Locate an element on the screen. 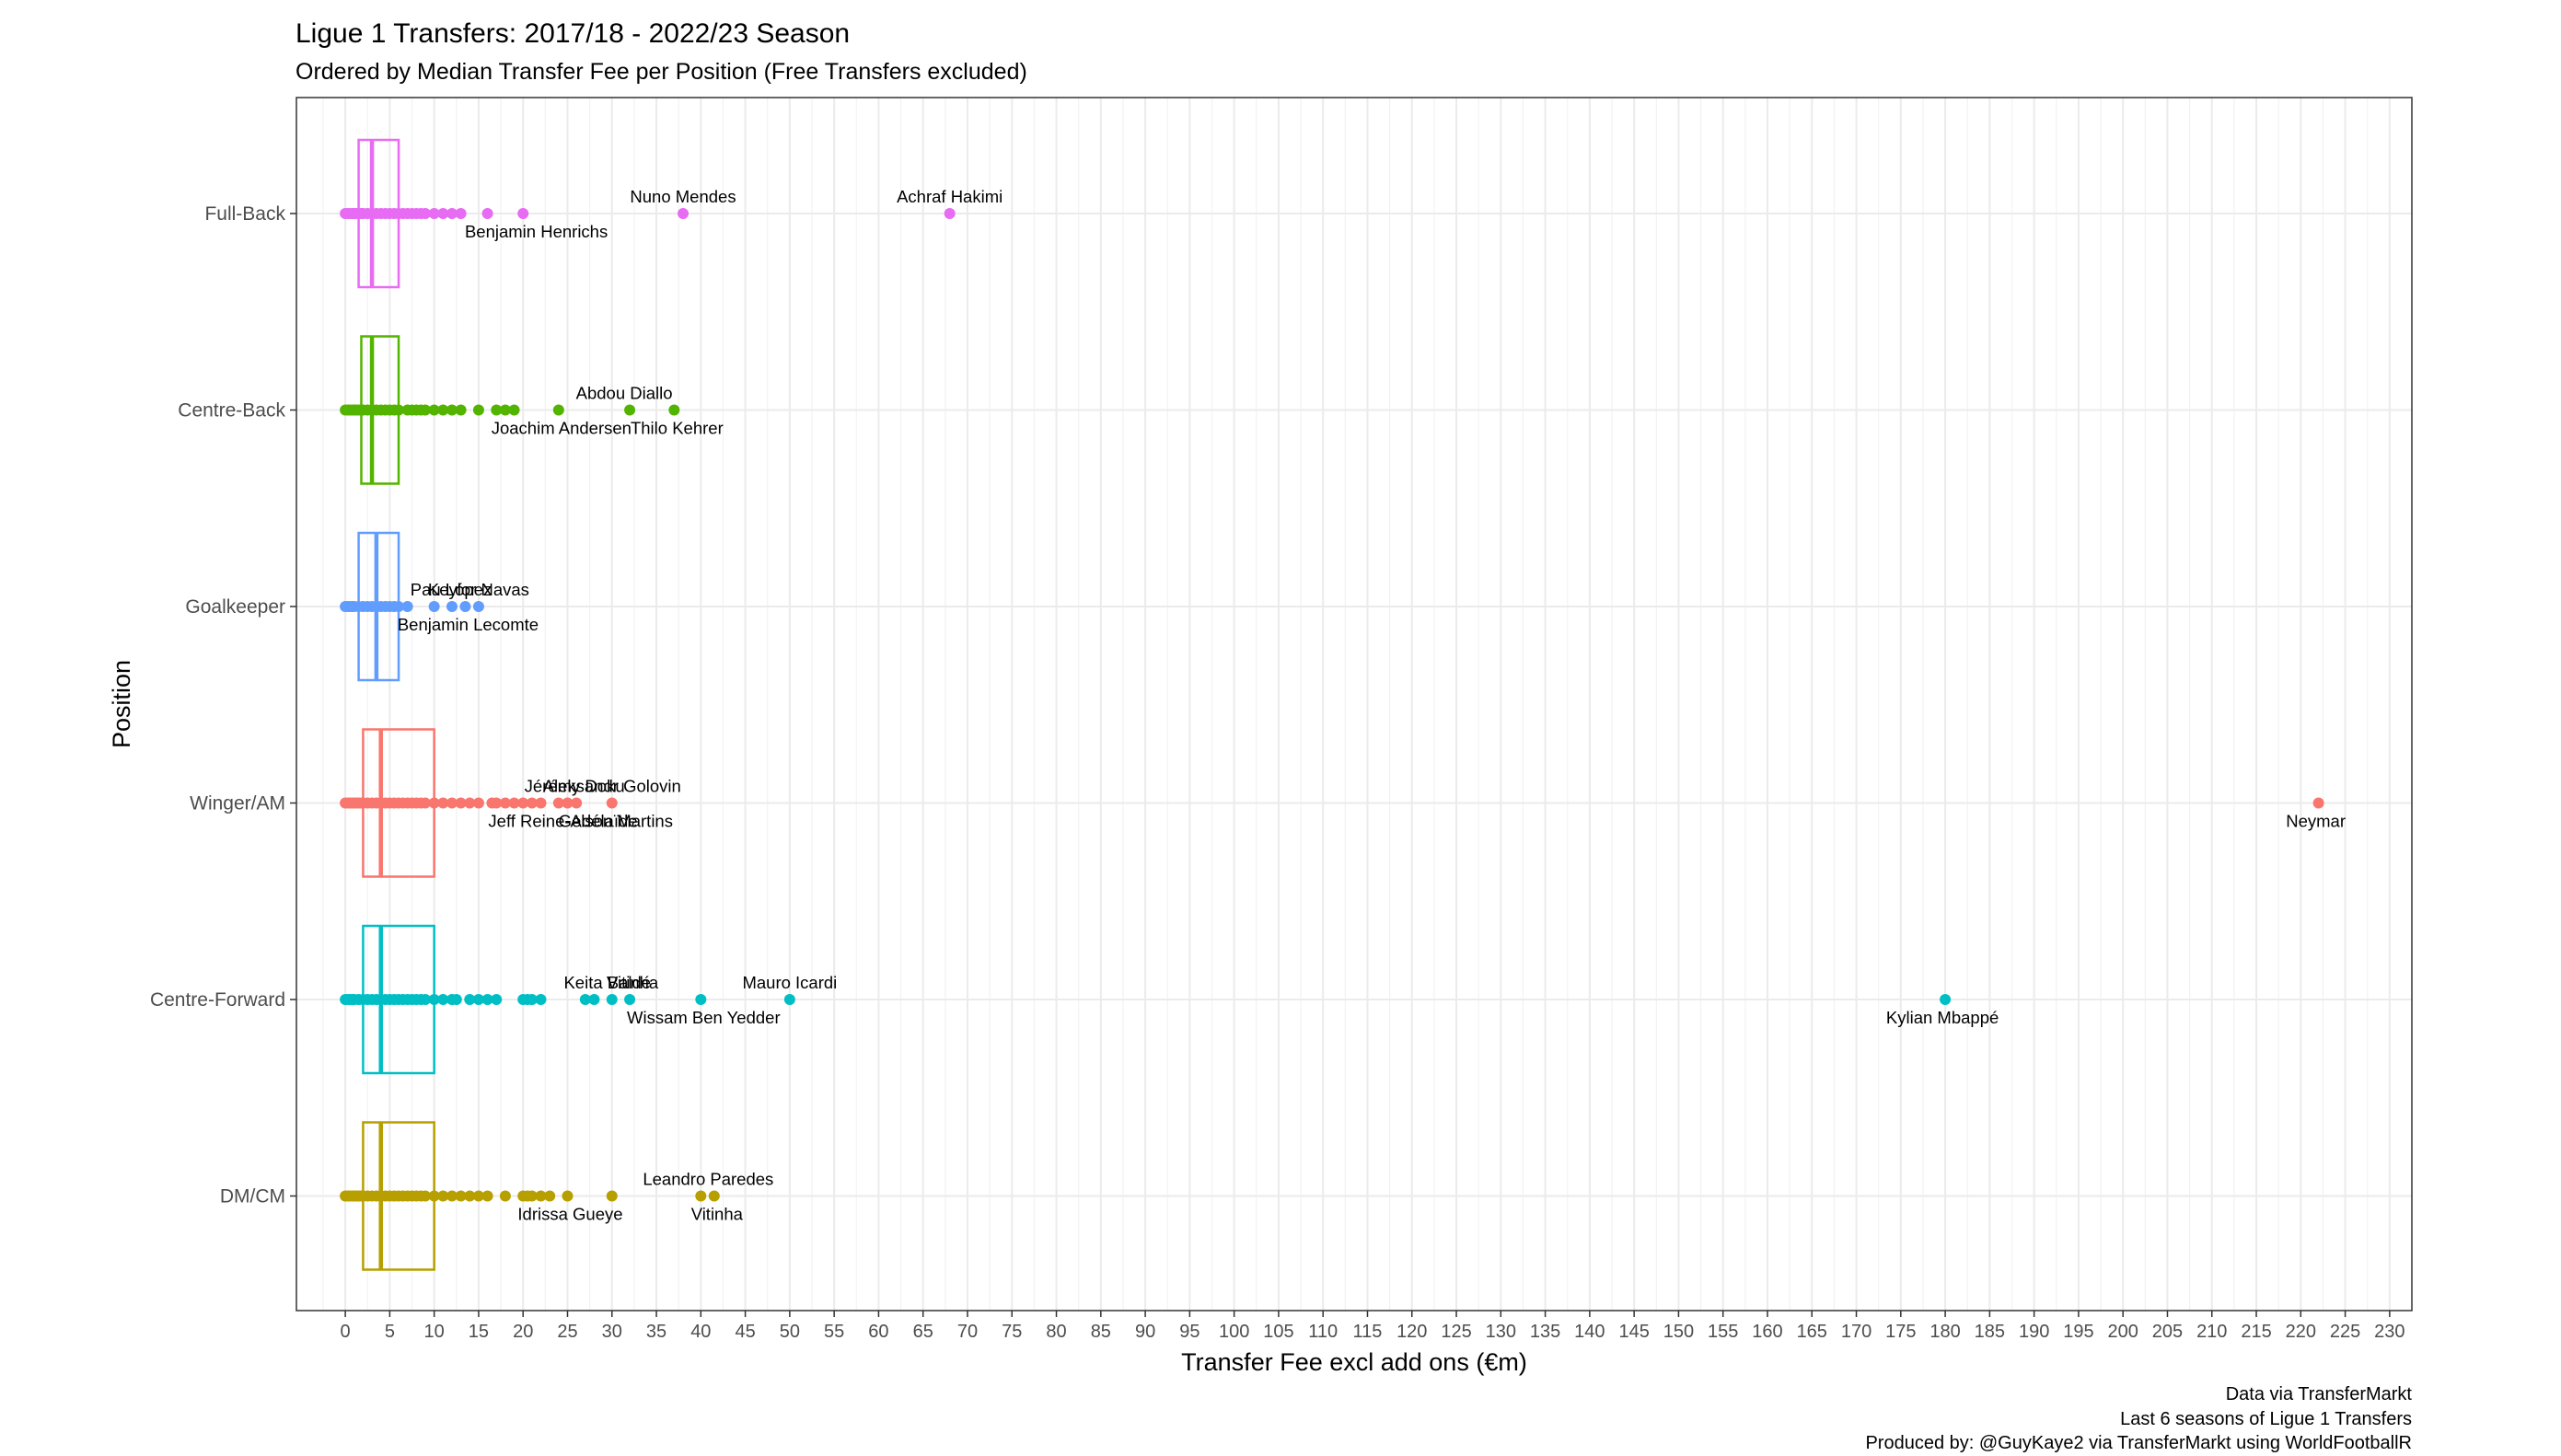 This screenshot has height=1456, width=2561. x-tick-label: 145 is located at coordinates (1633, 1332).